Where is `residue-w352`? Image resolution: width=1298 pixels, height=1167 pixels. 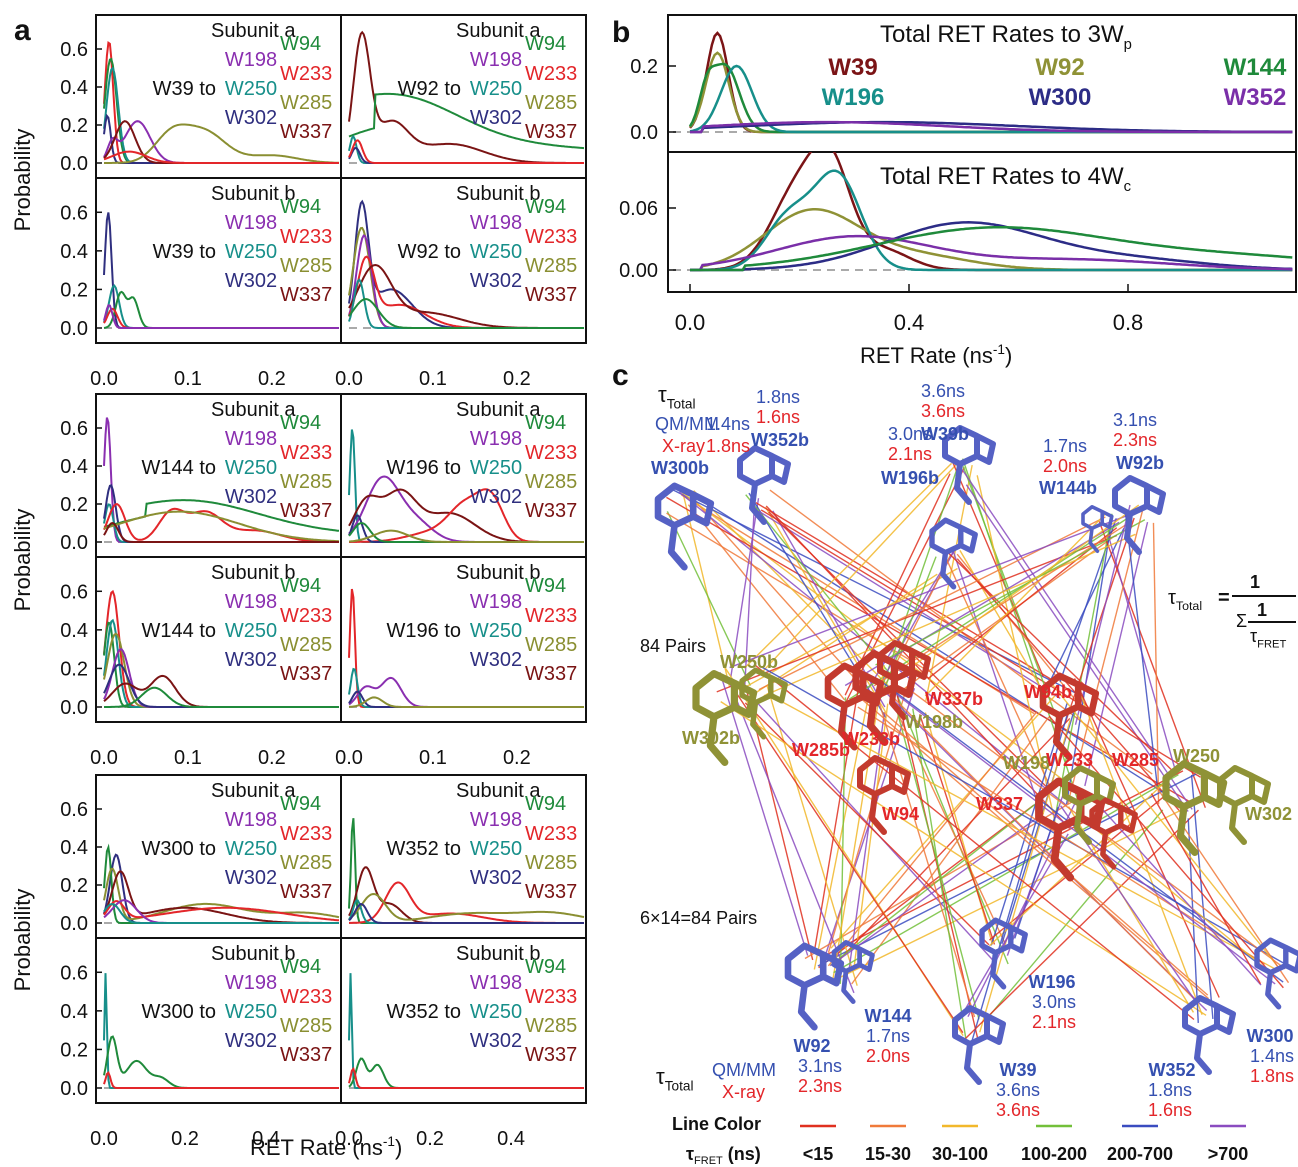
residue-w352 is located at coordinates (1209, 1035).